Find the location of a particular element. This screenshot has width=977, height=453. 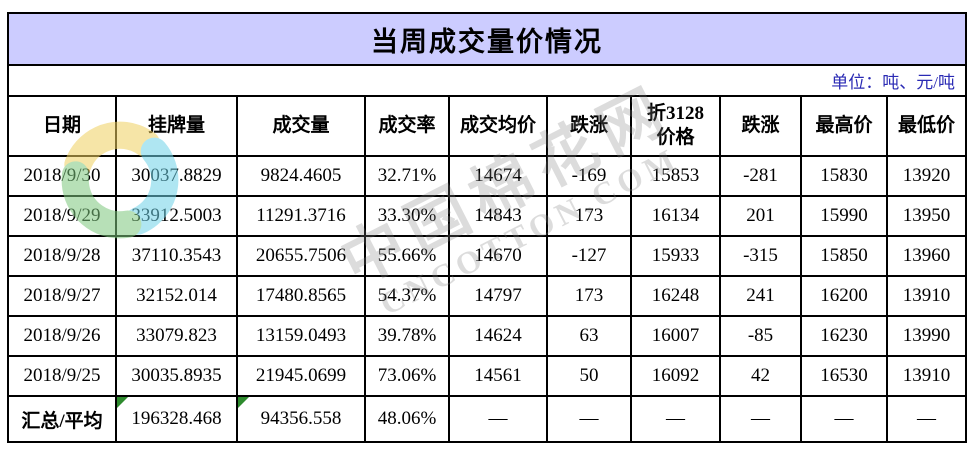

date-cell: 2018/9/26 is located at coordinates (62, 336).